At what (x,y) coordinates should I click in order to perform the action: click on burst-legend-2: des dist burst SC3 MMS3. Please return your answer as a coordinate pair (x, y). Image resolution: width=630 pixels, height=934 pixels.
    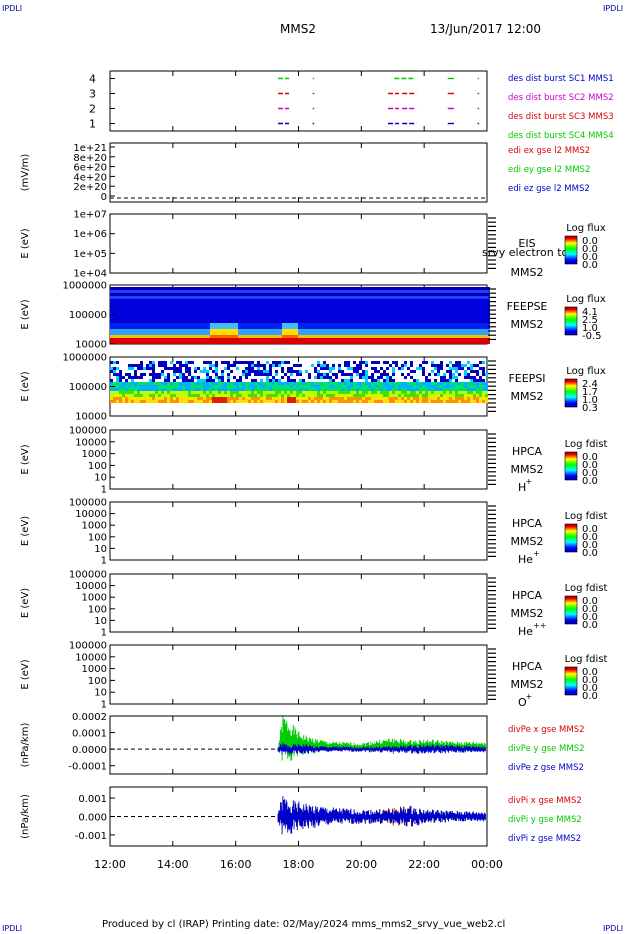
    Looking at the image, I should click on (561, 117).